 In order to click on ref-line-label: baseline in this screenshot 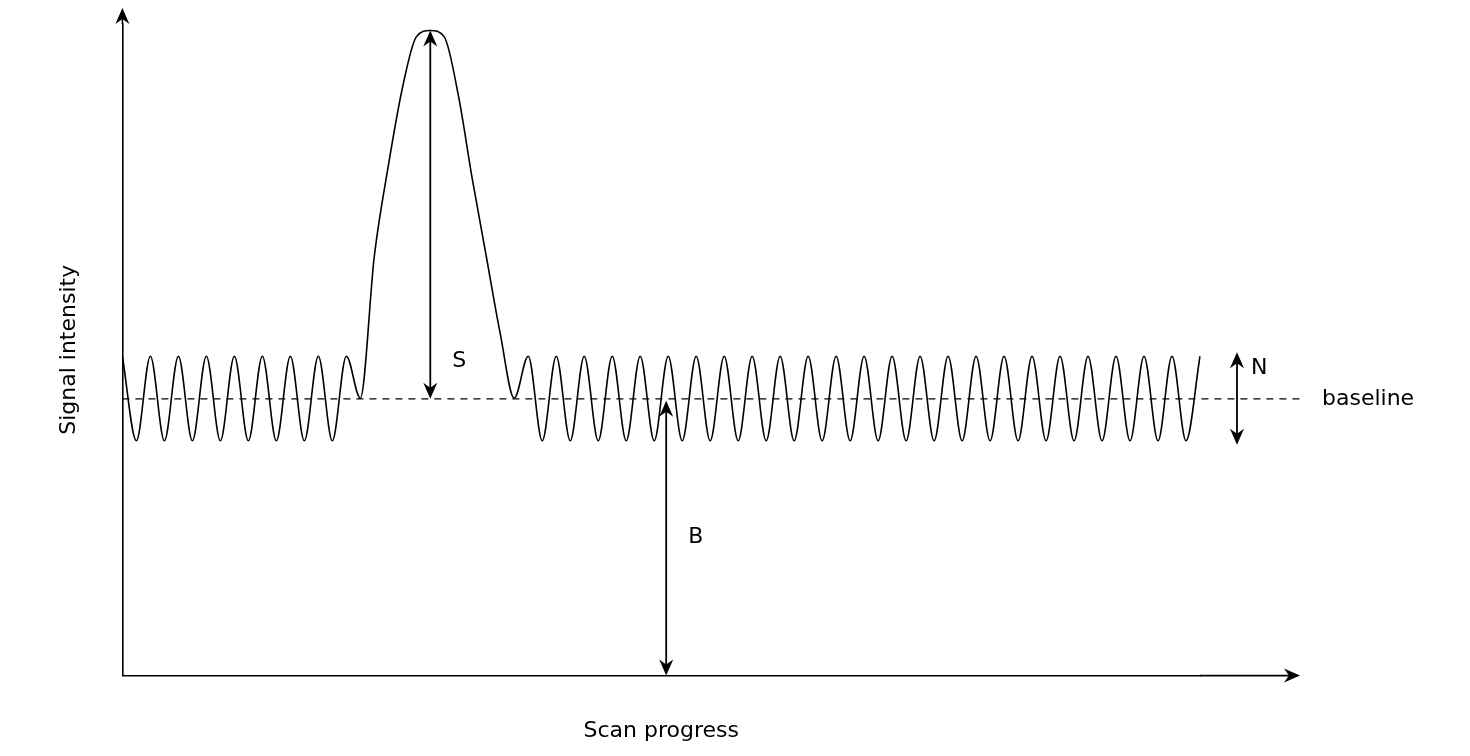, I will do `click(1368, 397)`.